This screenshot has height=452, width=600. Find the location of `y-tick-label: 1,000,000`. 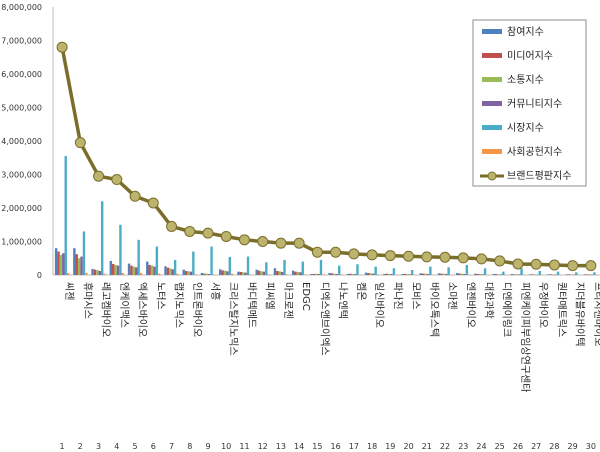

y-tick-label: 1,000,000 is located at coordinates (21, 242).